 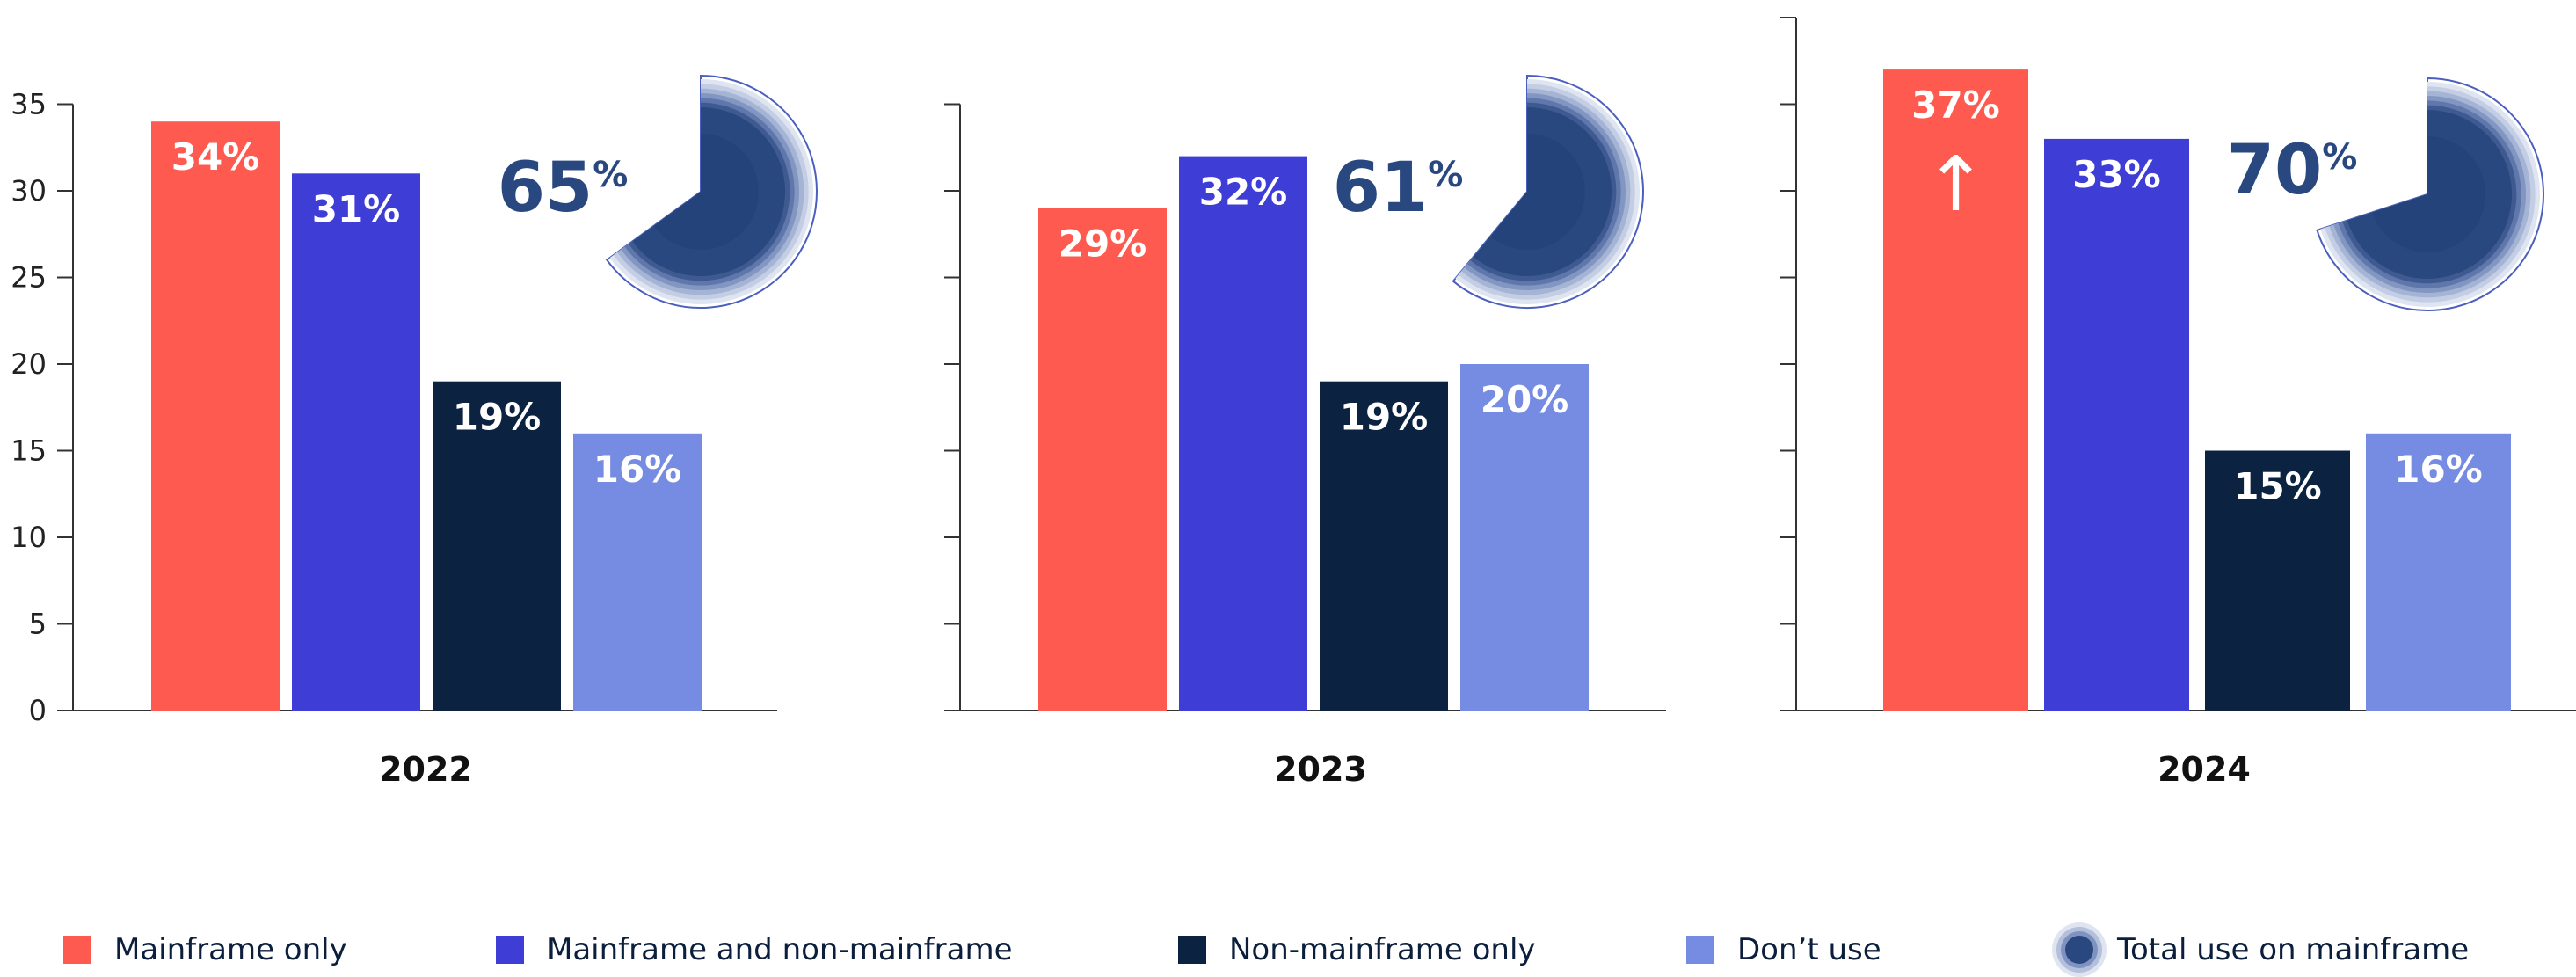 What do you see at coordinates (215, 157) in the screenshot?
I see `data-label-mainframe-only: 34%` at bounding box center [215, 157].